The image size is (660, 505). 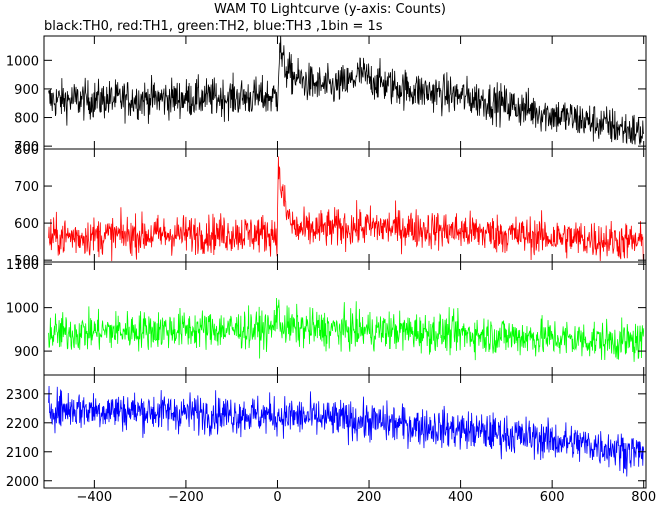 I want to click on y-tick-label: 2200, so click(x=22, y=424).